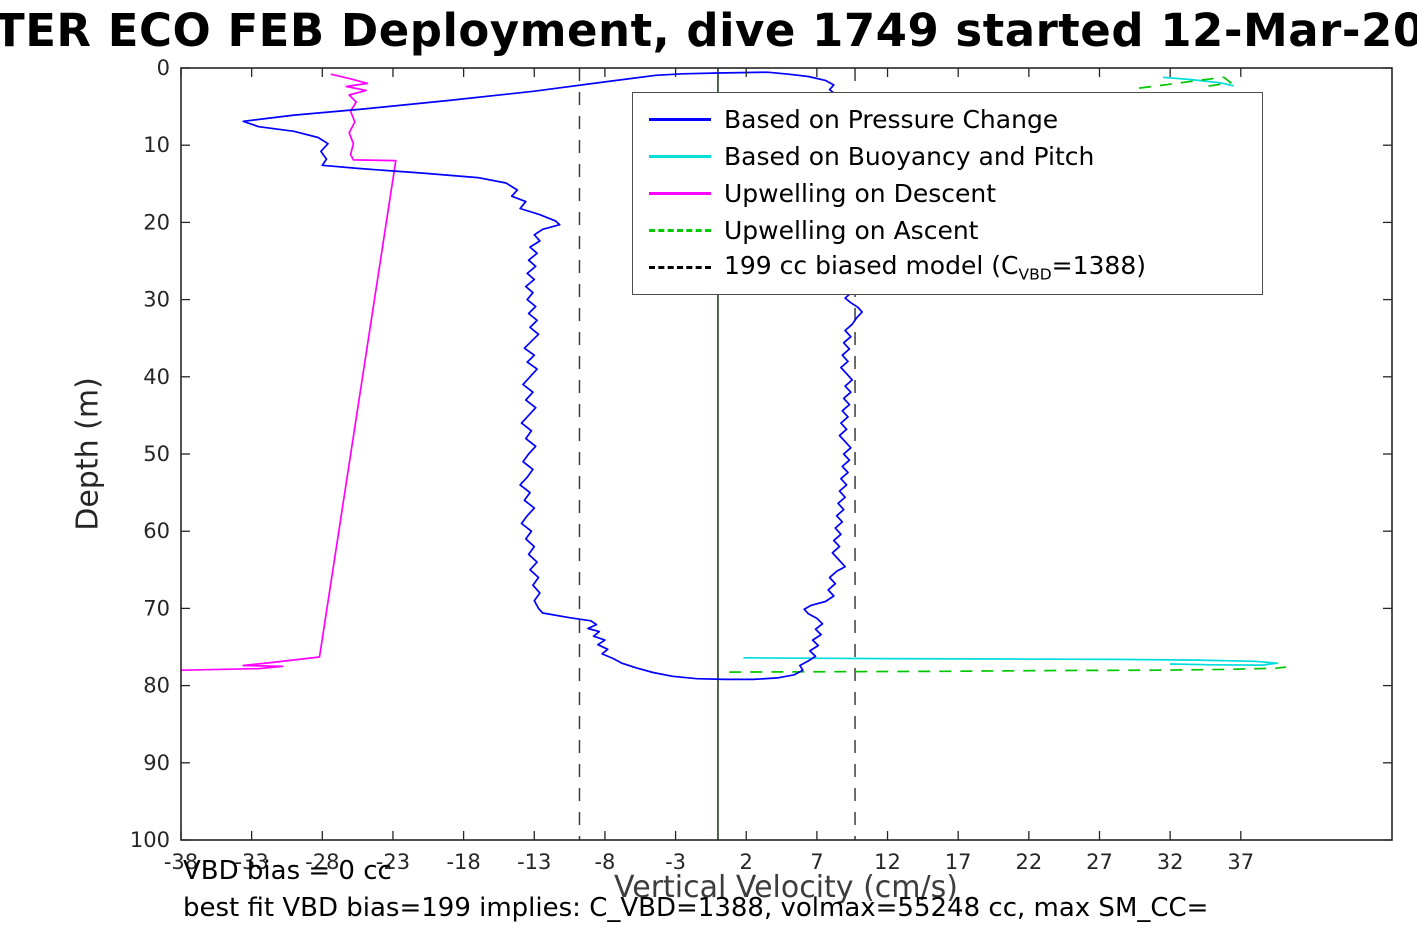 This screenshot has width=1417, height=945. Describe the element at coordinates (156, 377) in the screenshot. I see `y-tick-label: 40` at that location.